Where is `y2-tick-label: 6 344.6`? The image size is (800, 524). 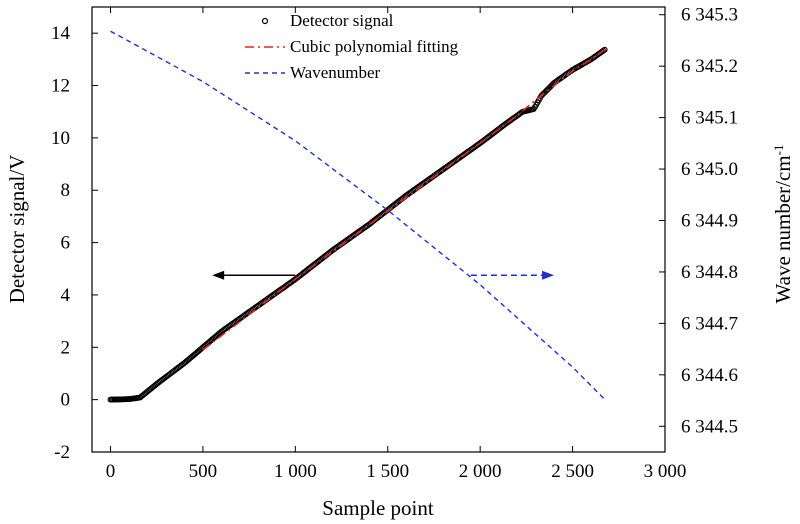 y2-tick-label: 6 344.6 is located at coordinates (709, 375).